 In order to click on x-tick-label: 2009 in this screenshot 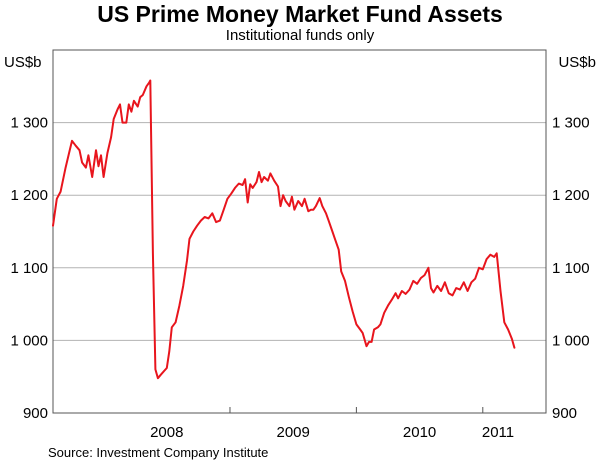, I will do `click(292, 432)`.